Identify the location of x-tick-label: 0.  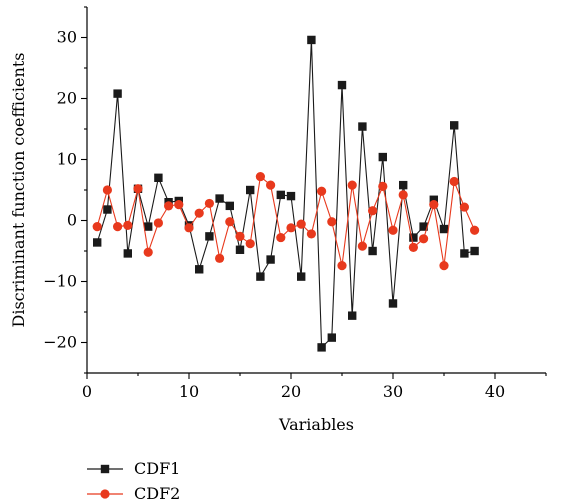
(87, 391).